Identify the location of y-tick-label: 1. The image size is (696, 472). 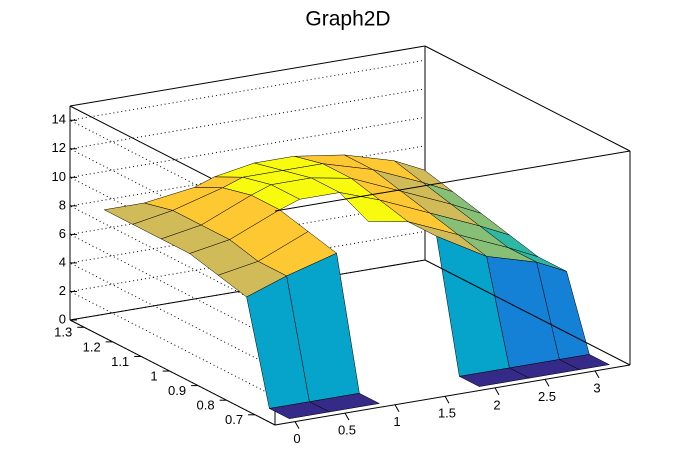
(153, 375).